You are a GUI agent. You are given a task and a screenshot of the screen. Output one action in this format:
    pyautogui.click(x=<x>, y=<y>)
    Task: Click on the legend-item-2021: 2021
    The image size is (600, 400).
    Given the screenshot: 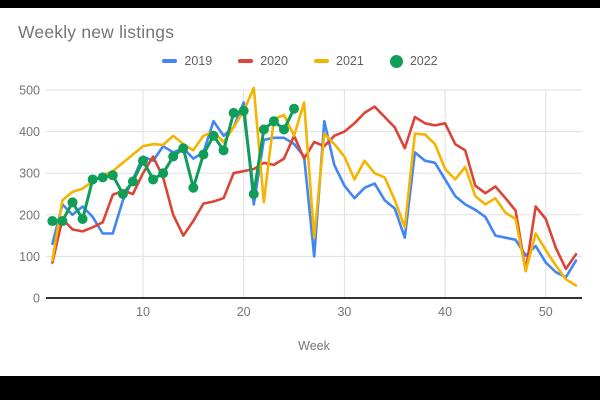 What is the action you would take?
    pyautogui.click(x=339, y=61)
    